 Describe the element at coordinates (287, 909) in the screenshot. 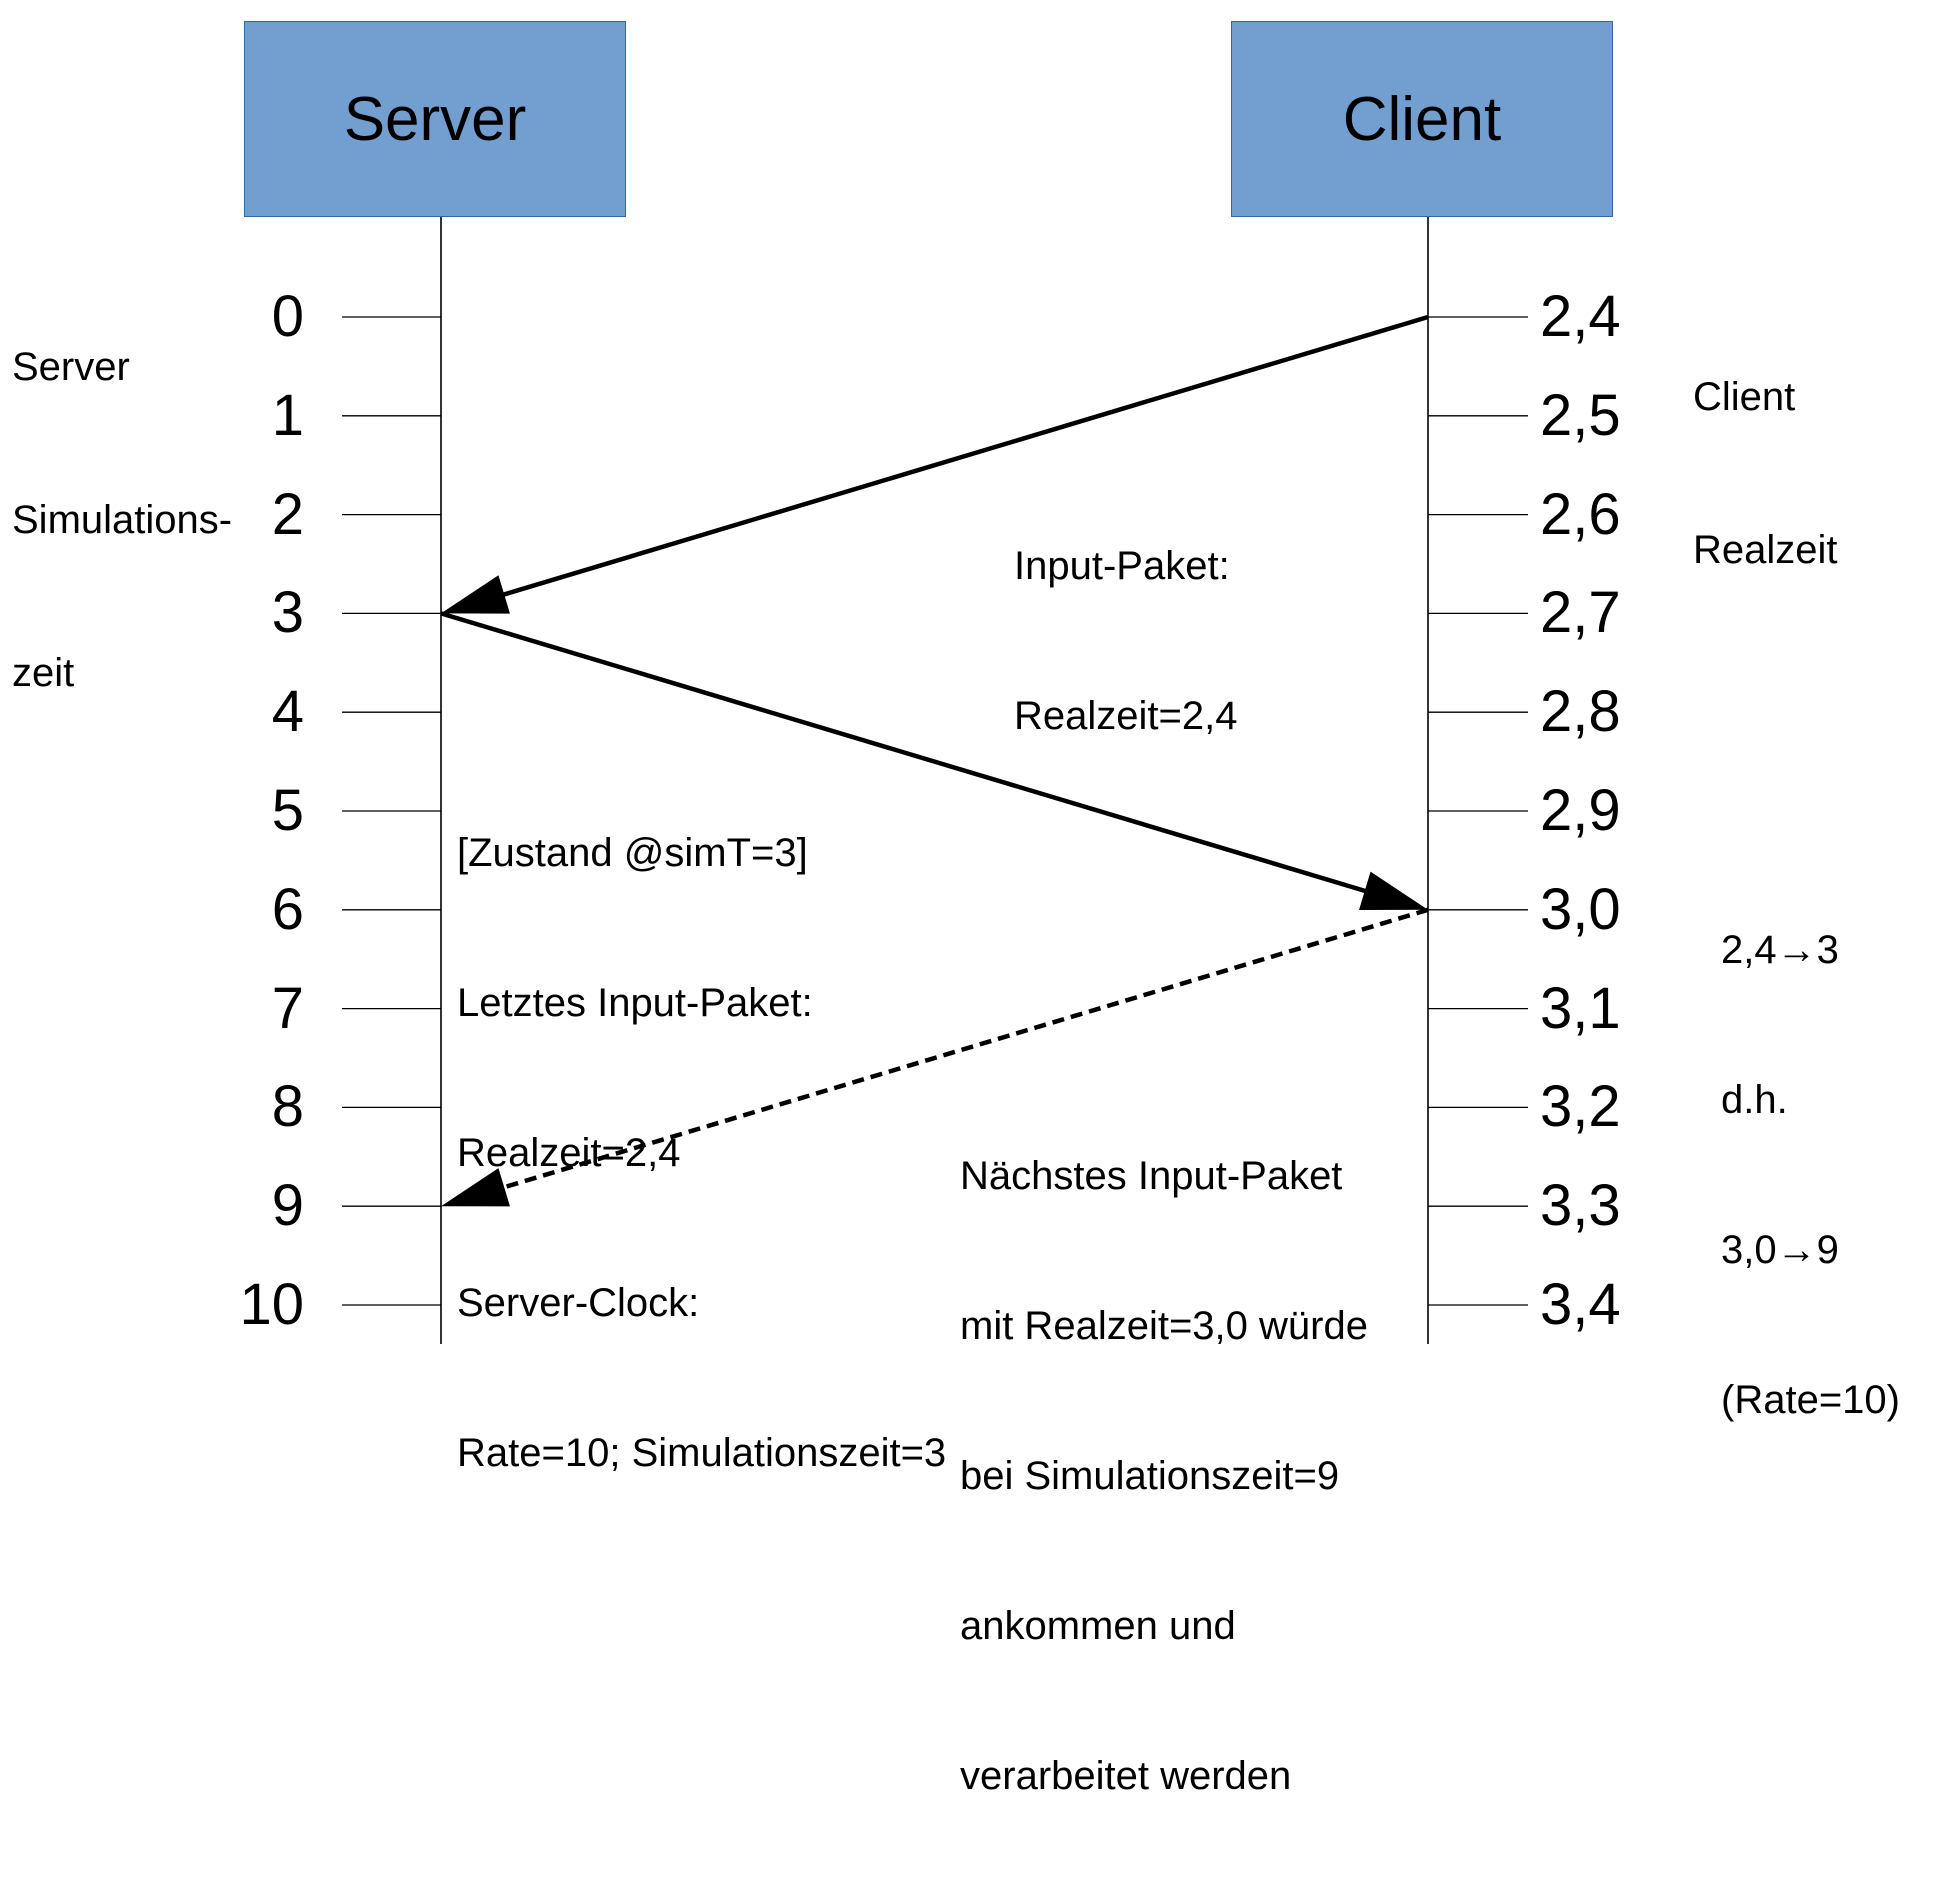

I see `server-tick-label: 6` at that location.